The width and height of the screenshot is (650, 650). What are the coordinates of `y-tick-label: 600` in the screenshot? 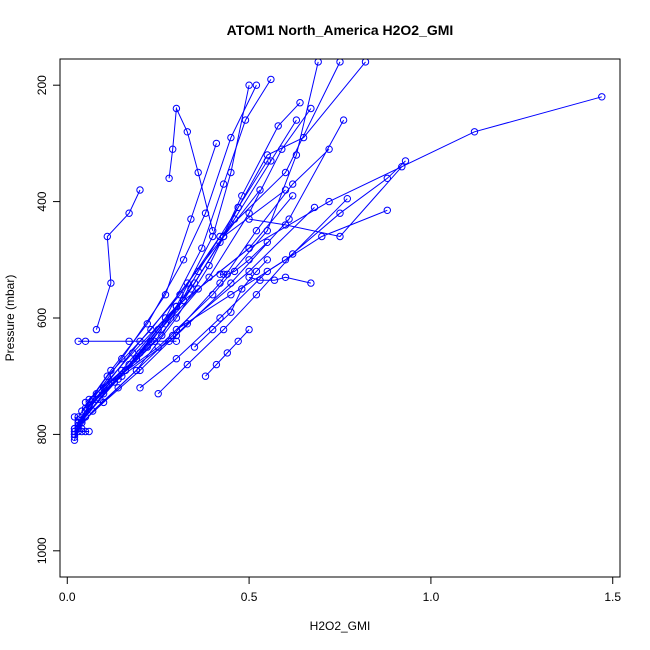 It's located at (42, 318).